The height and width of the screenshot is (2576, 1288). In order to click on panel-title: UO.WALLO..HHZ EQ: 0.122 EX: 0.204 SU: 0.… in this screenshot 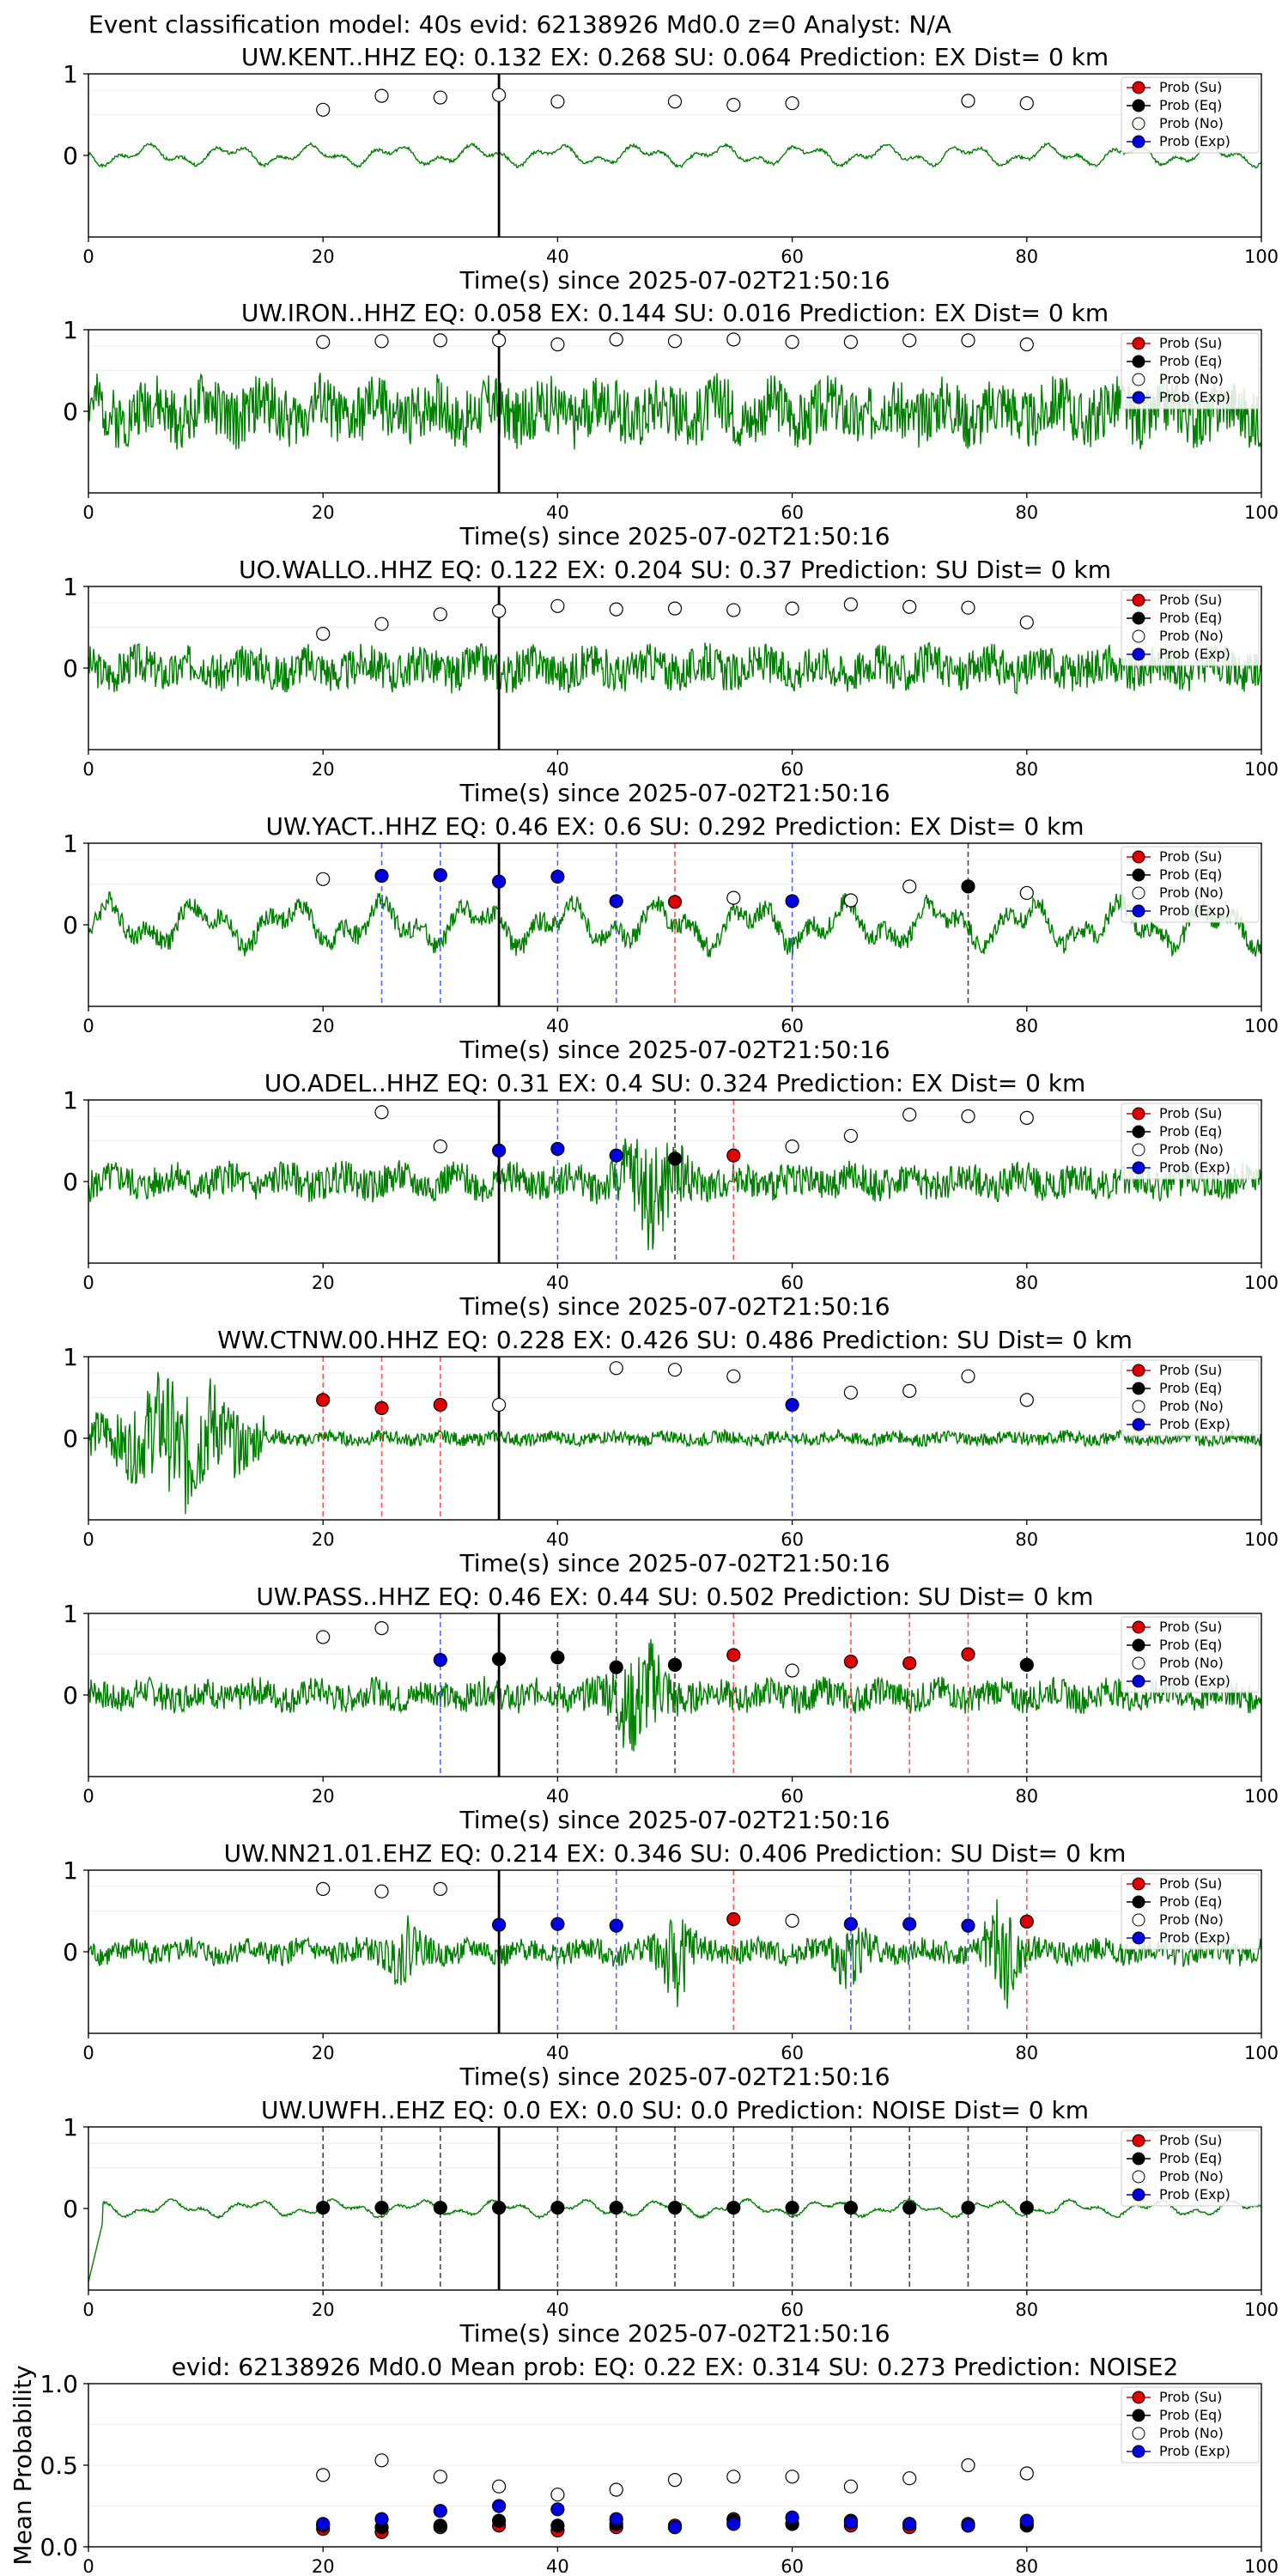, I will do `click(675, 570)`.